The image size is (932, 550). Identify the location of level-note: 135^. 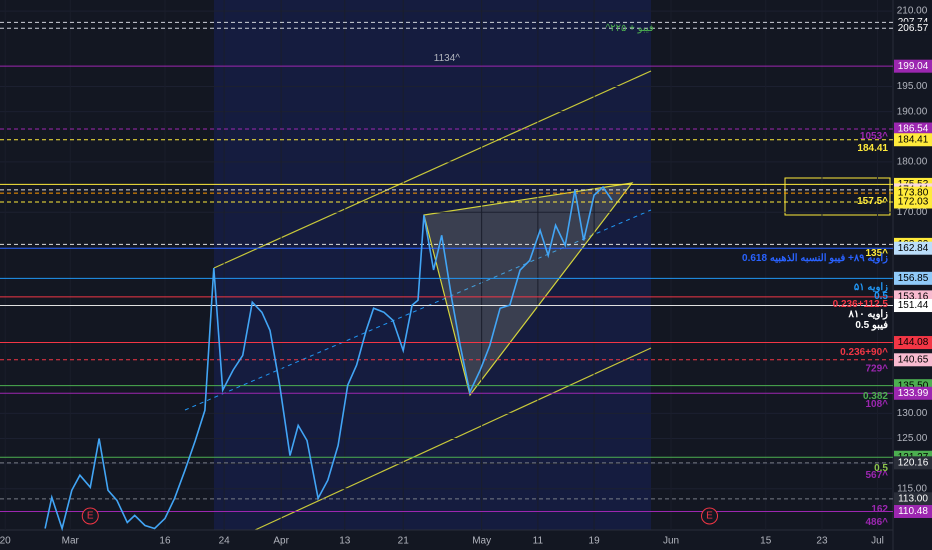
(876, 253).